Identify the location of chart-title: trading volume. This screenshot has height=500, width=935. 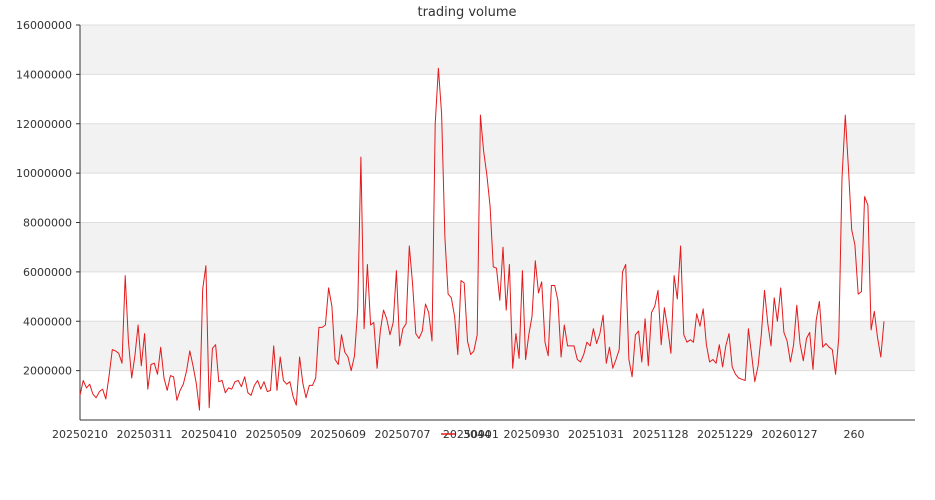
(466, 12).